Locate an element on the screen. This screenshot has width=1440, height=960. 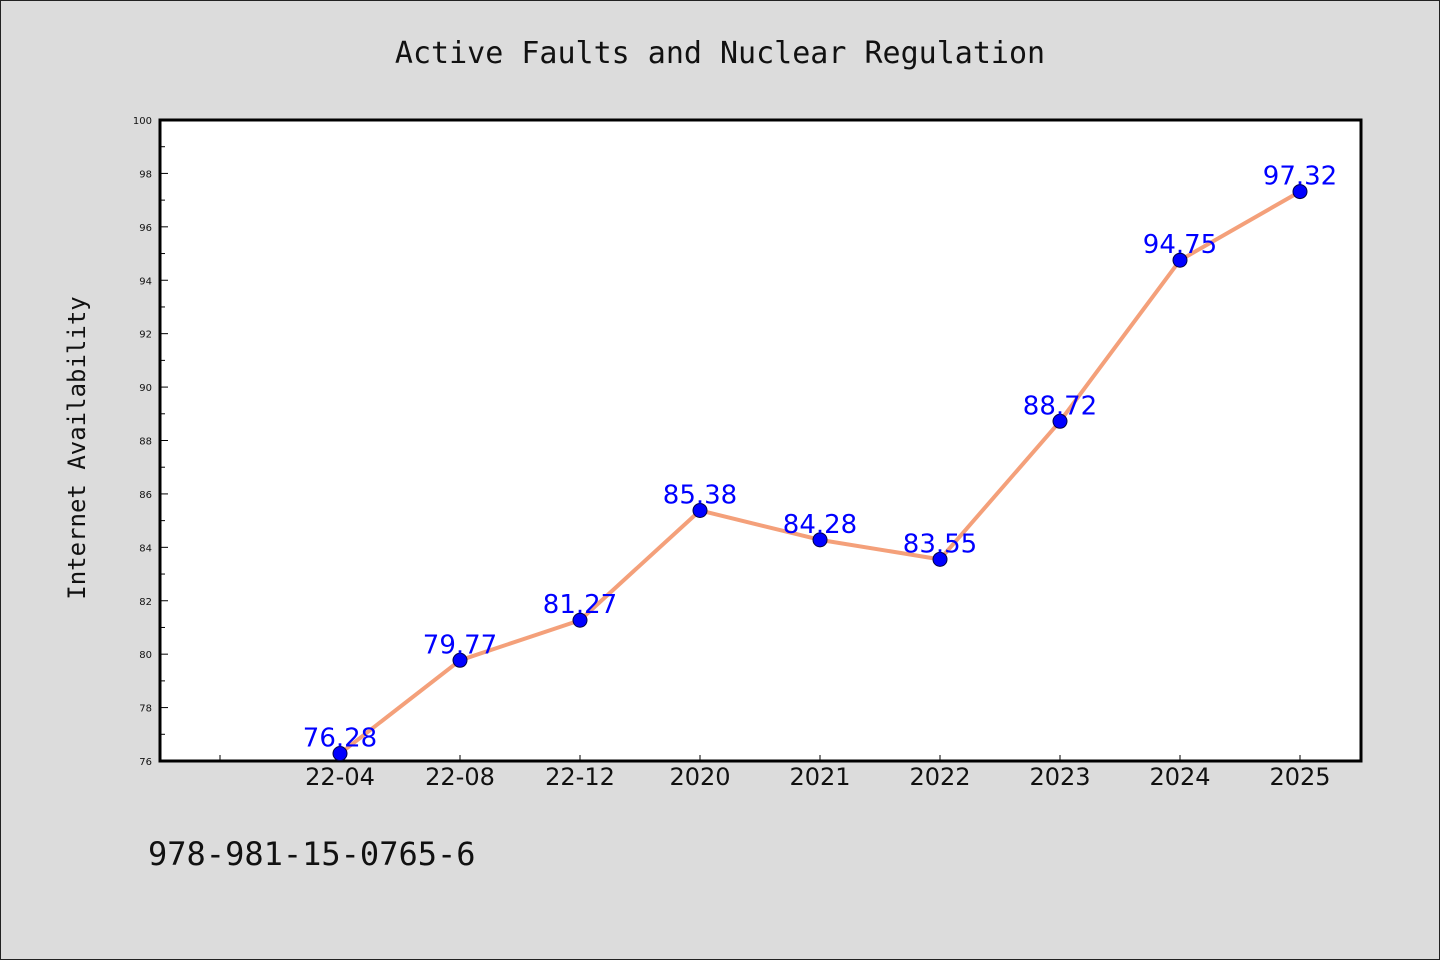
y-tick-label: 78 is located at coordinates (145, 709).